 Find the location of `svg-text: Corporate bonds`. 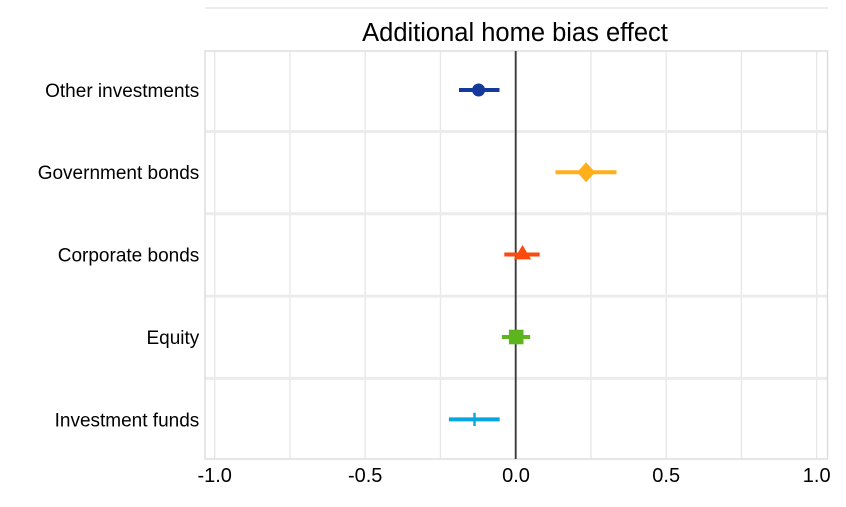

svg-text: Corporate bonds is located at coordinates (129, 256).